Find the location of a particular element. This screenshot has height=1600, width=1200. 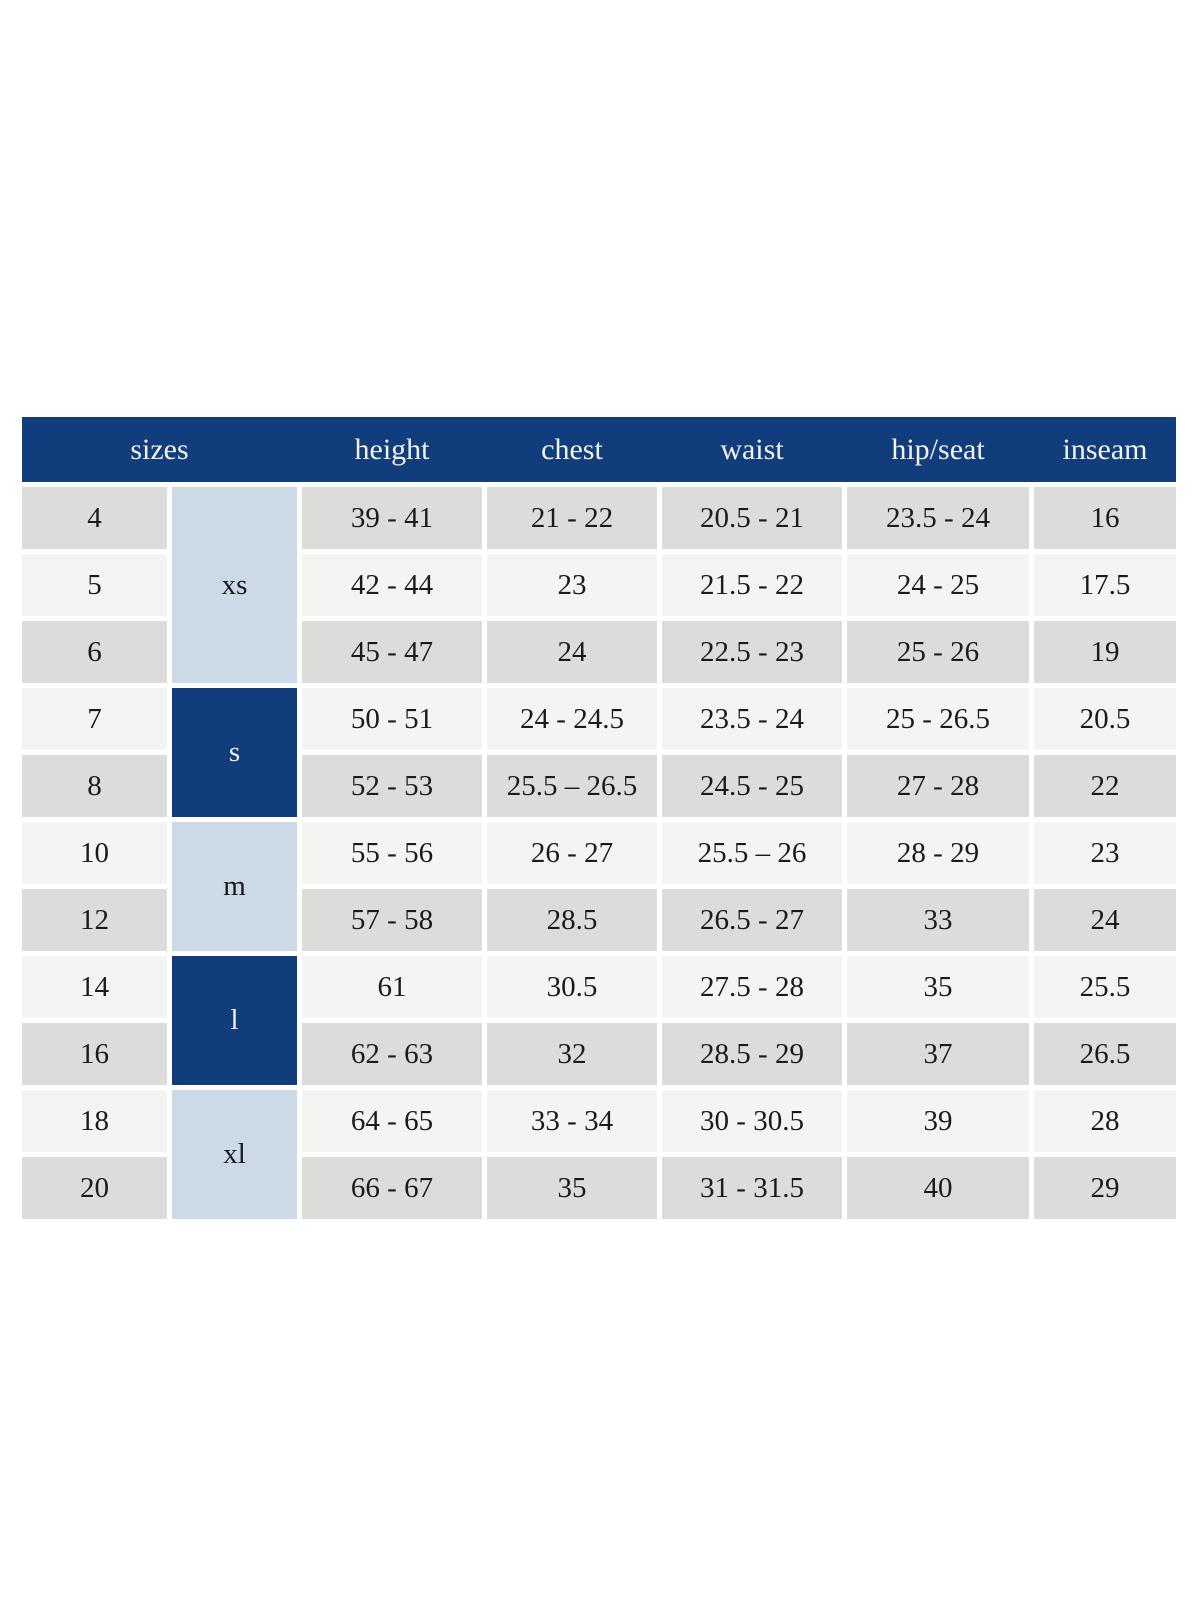

height-cell: 39 - 41 is located at coordinates (392, 518).